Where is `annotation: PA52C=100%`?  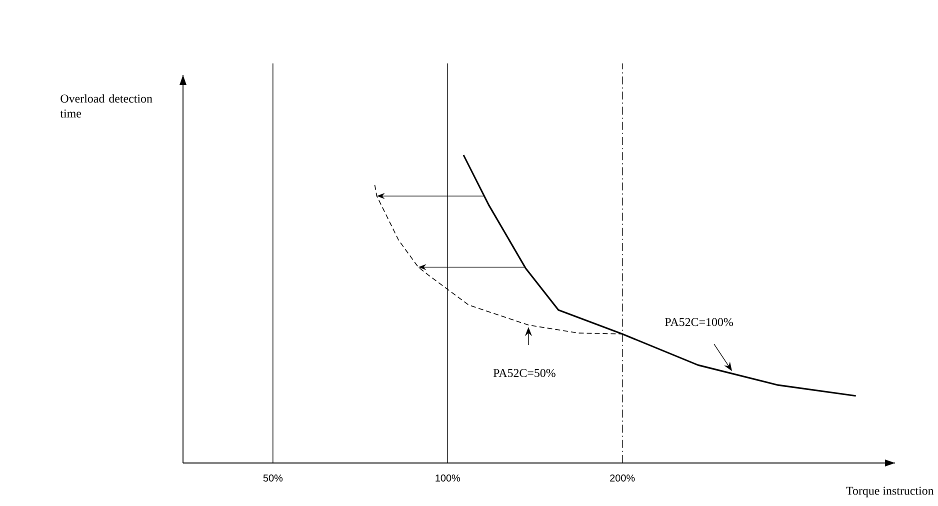
annotation: PA52C=100% is located at coordinates (699, 322).